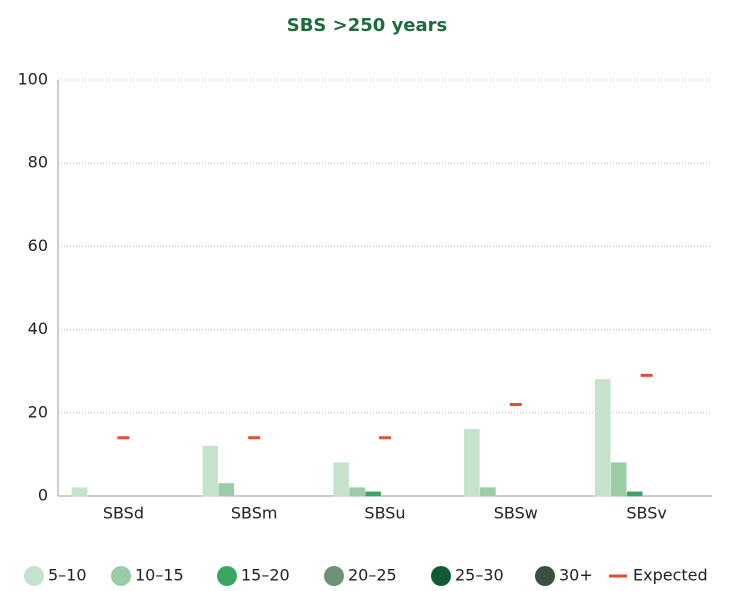  I want to click on legend-label: Expected, so click(670, 575).